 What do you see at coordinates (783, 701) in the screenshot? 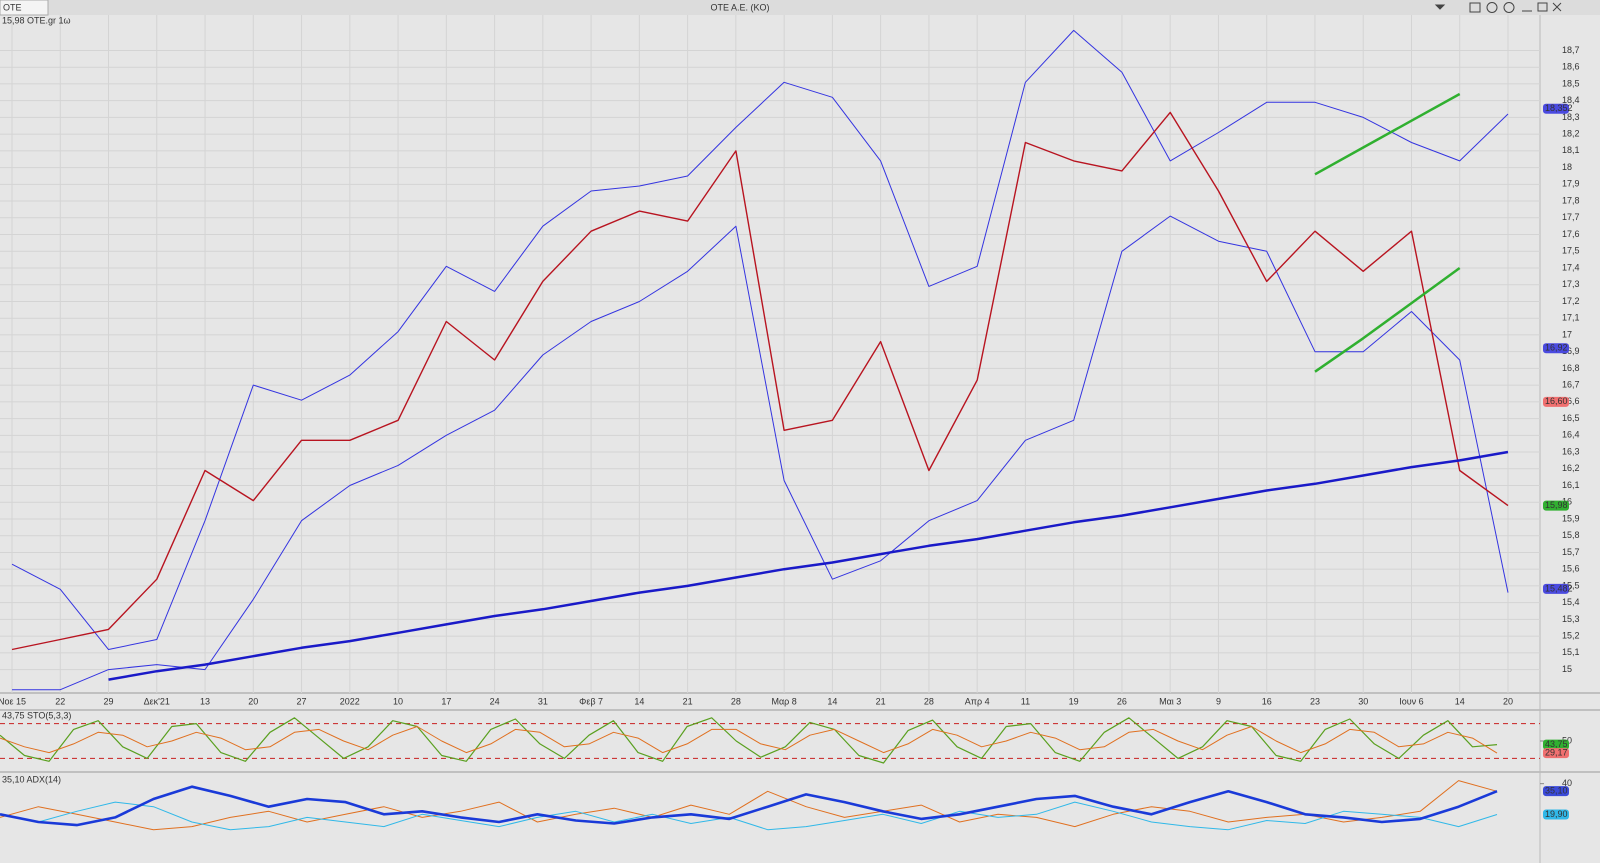
I see `x-tick-label: Μαρ 8` at bounding box center [783, 701].